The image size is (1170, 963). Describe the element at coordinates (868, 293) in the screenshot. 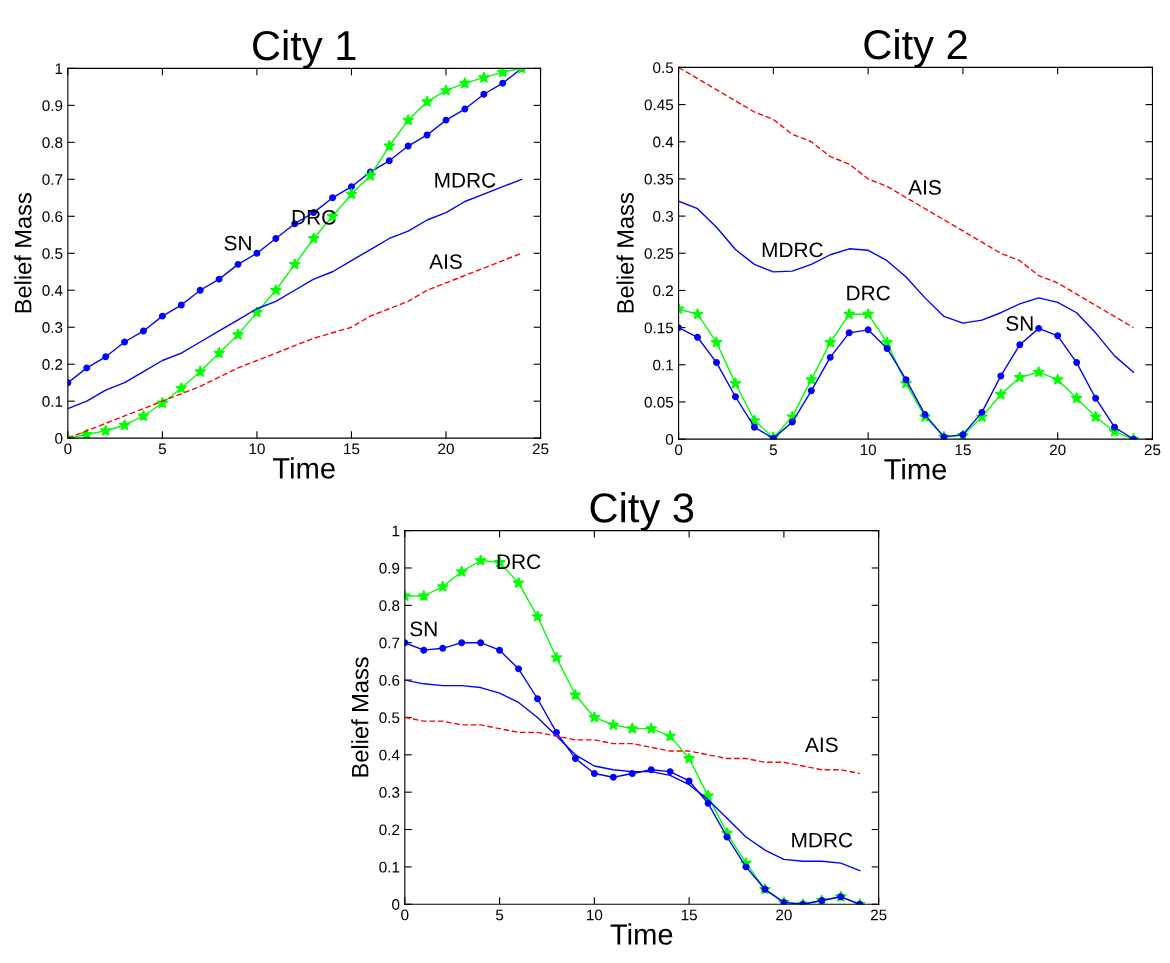

I see `annotation: DRC` at that location.